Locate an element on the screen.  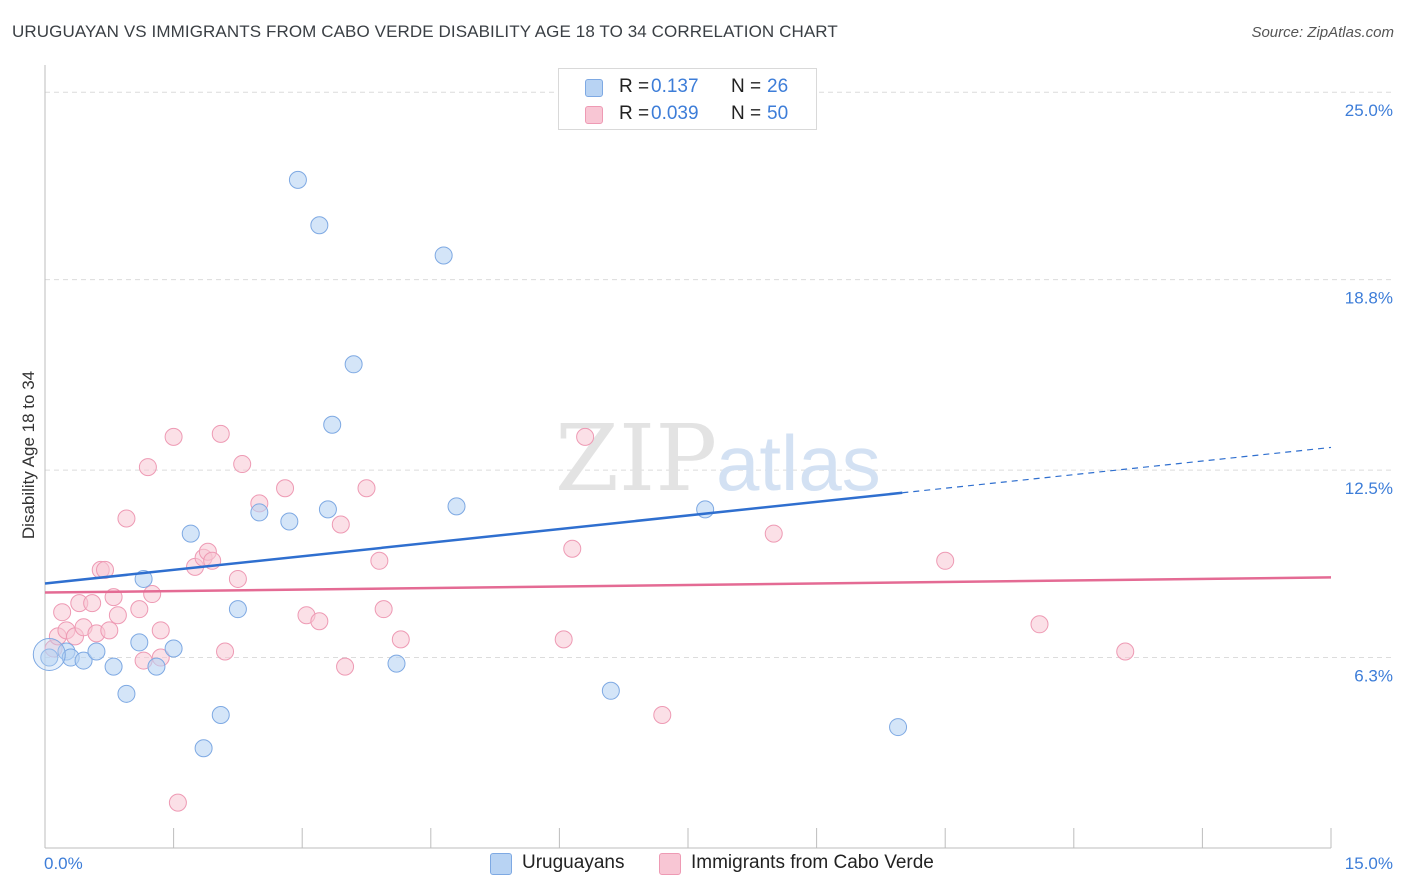
bottom-legend-label: Immigrants from Cabo Verde is located at coordinates (812, 862).